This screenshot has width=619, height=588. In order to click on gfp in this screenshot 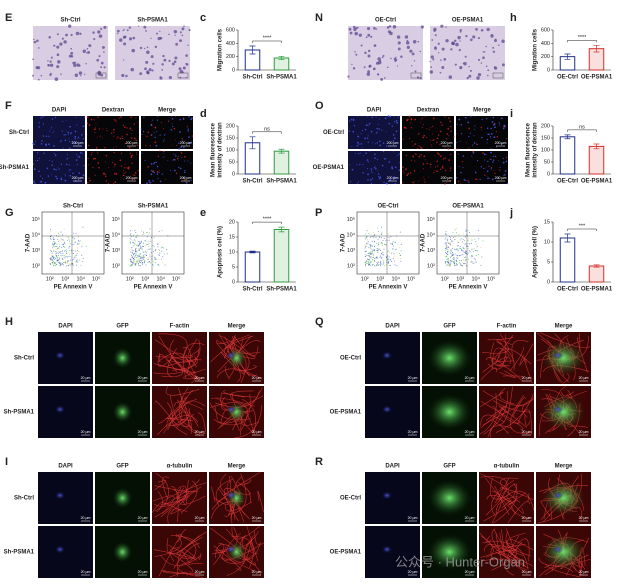, I will do `click(563, 498)`.